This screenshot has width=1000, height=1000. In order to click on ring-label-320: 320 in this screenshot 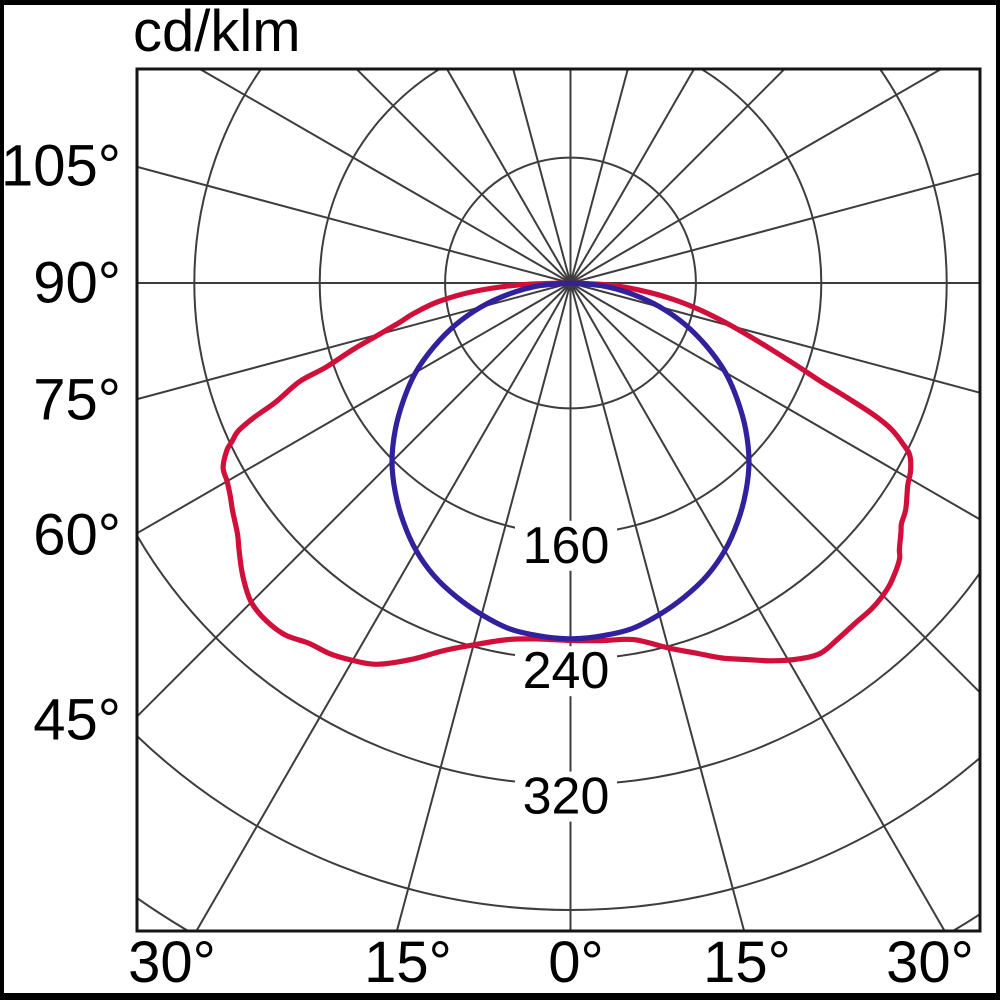, I will do `click(566, 797)`.